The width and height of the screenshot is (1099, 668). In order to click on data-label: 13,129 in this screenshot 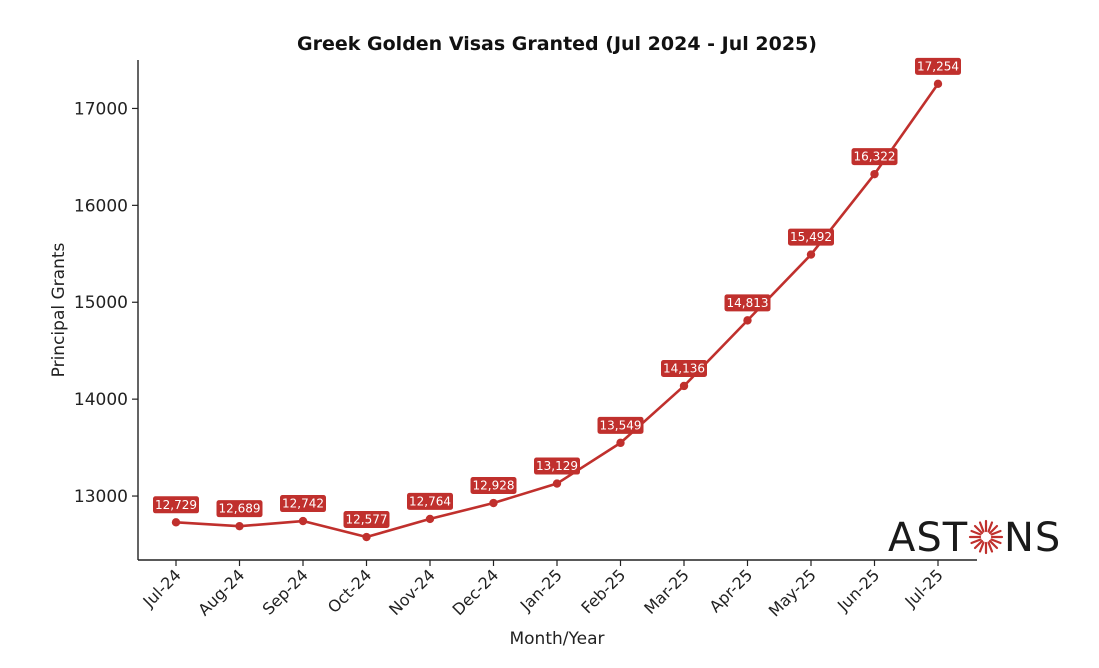, I will do `click(557, 466)`.